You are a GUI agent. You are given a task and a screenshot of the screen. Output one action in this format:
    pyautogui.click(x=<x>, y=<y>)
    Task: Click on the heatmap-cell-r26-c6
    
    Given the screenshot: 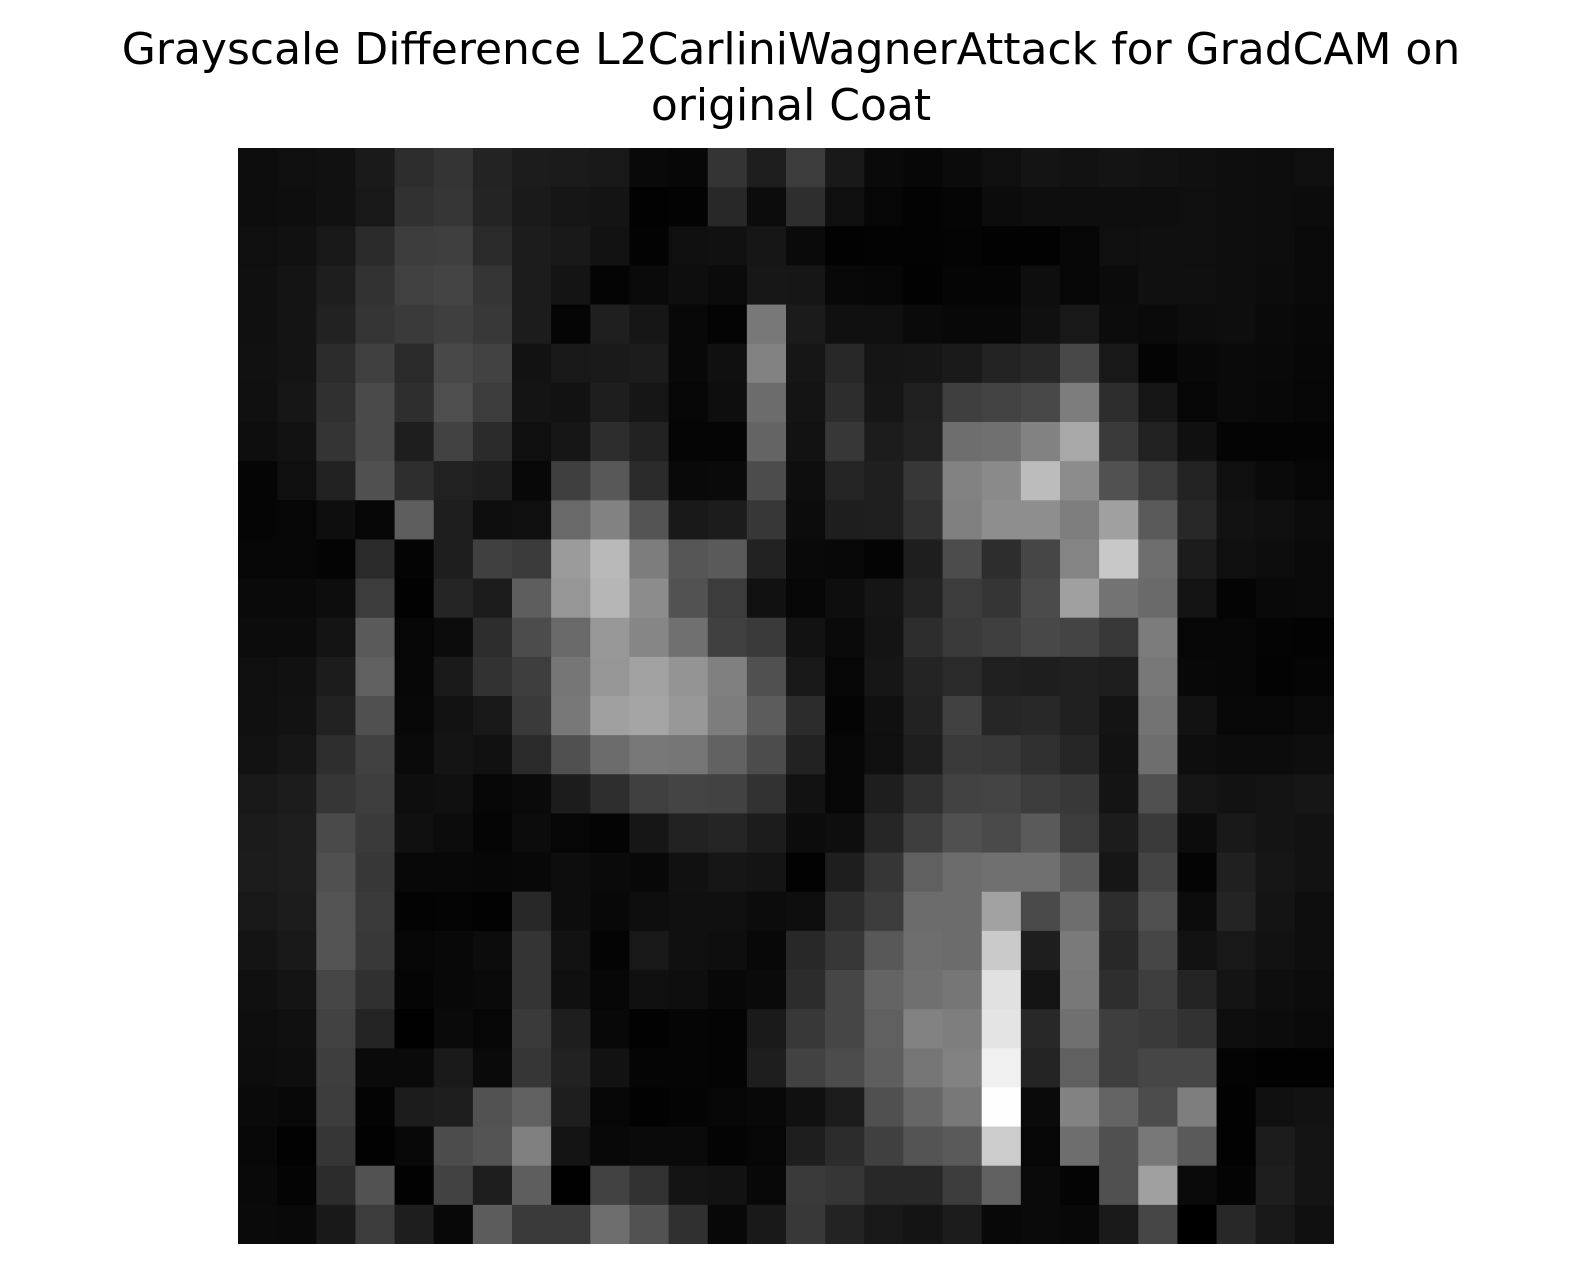 What is the action you would take?
    pyautogui.click(x=492, y=1185)
    